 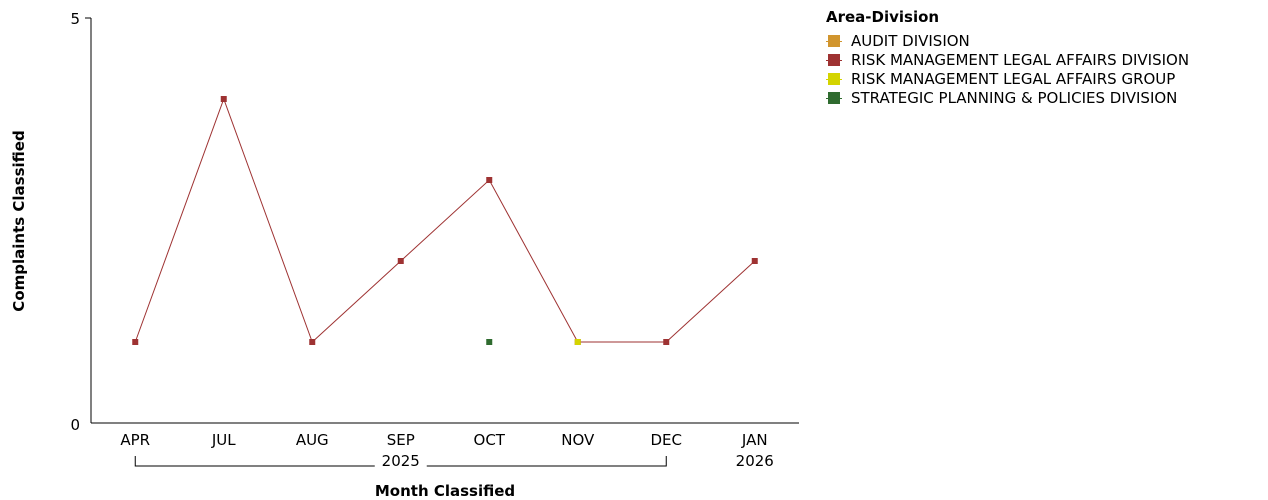 I want to click on year-group-label: 2026, so click(x=755, y=461).